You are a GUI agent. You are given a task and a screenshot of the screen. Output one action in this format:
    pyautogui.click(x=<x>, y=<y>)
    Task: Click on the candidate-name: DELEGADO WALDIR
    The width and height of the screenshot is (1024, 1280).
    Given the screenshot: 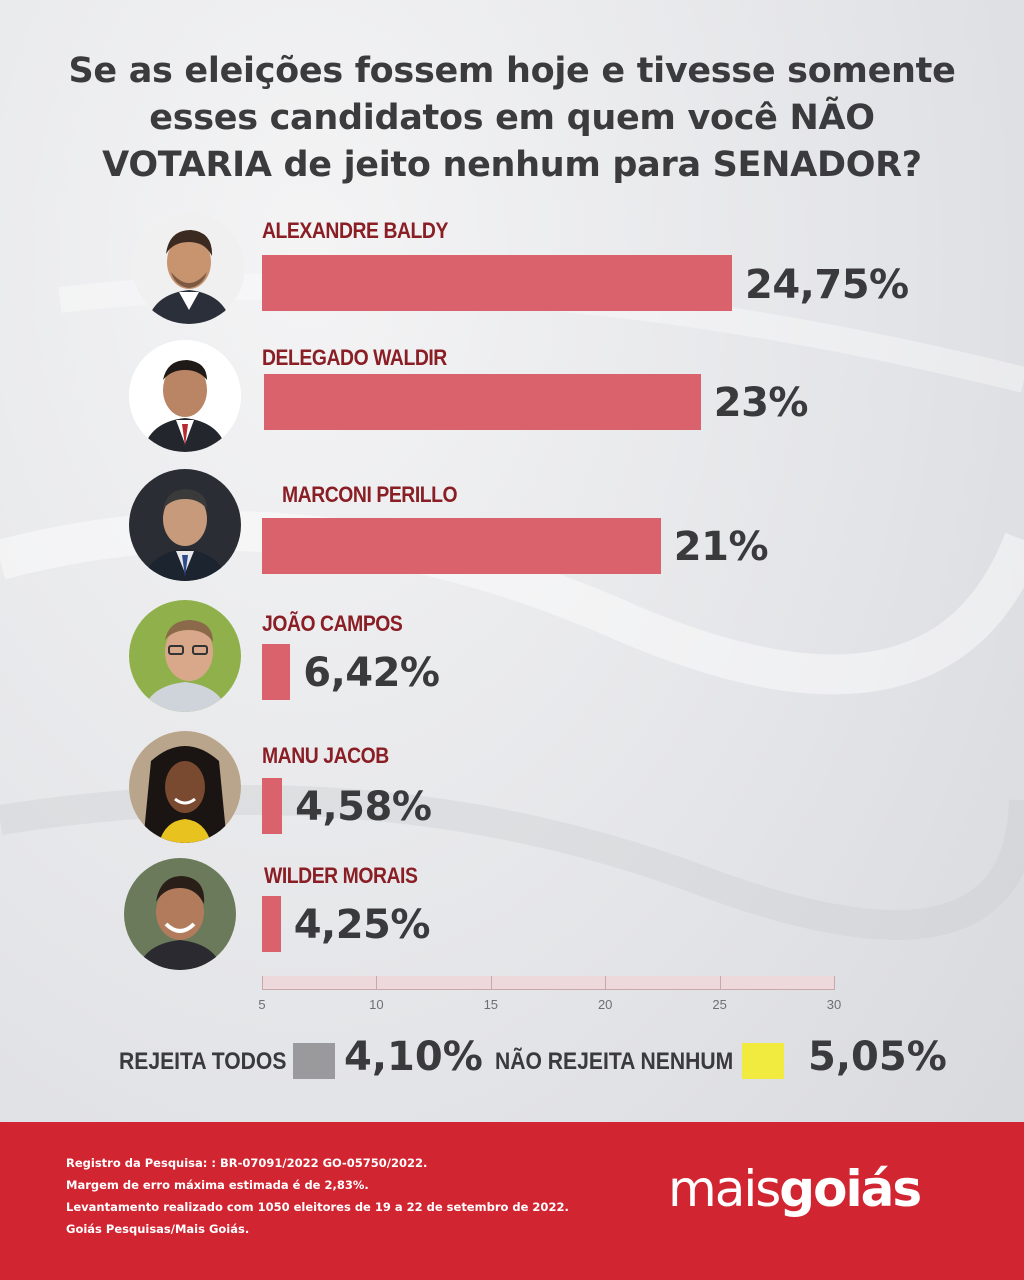 What is the action you would take?
    pyautogui.click(x=354, y=357)
    